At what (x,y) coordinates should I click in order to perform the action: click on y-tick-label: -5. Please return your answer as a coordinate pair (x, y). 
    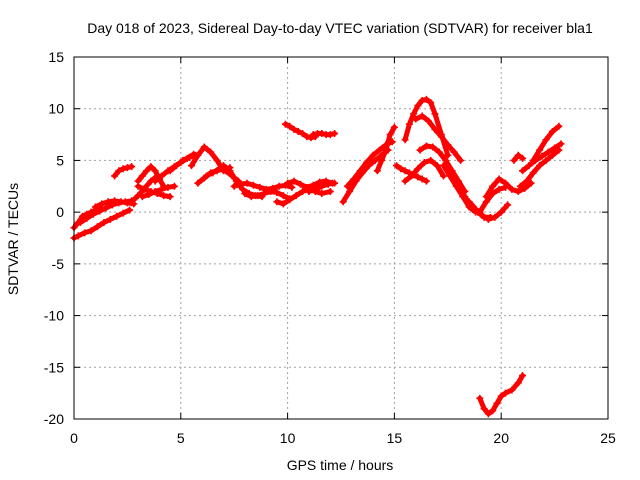
    Looking at the image, I should click on (58, 264).